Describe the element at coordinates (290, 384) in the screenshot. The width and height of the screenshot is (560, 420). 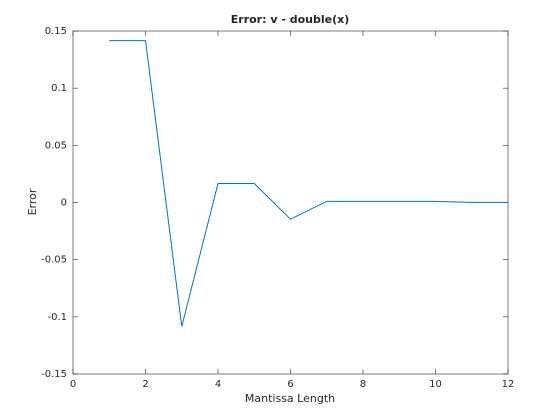
I see `x-tick-label: 6` at that location.